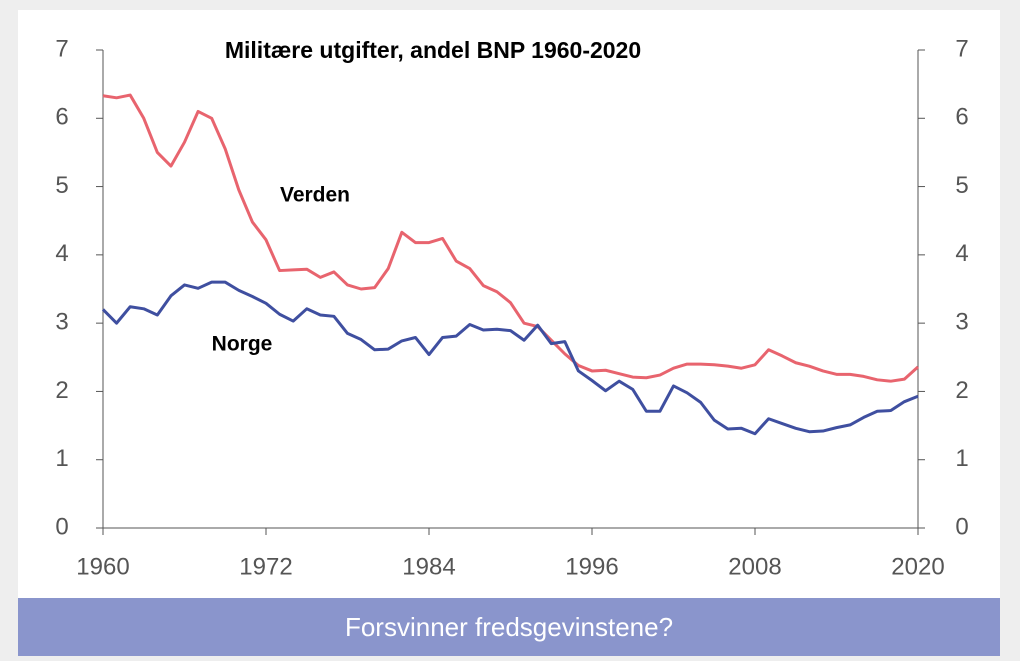  I want to click on y2-tick-label: 4, so click(961, 253).